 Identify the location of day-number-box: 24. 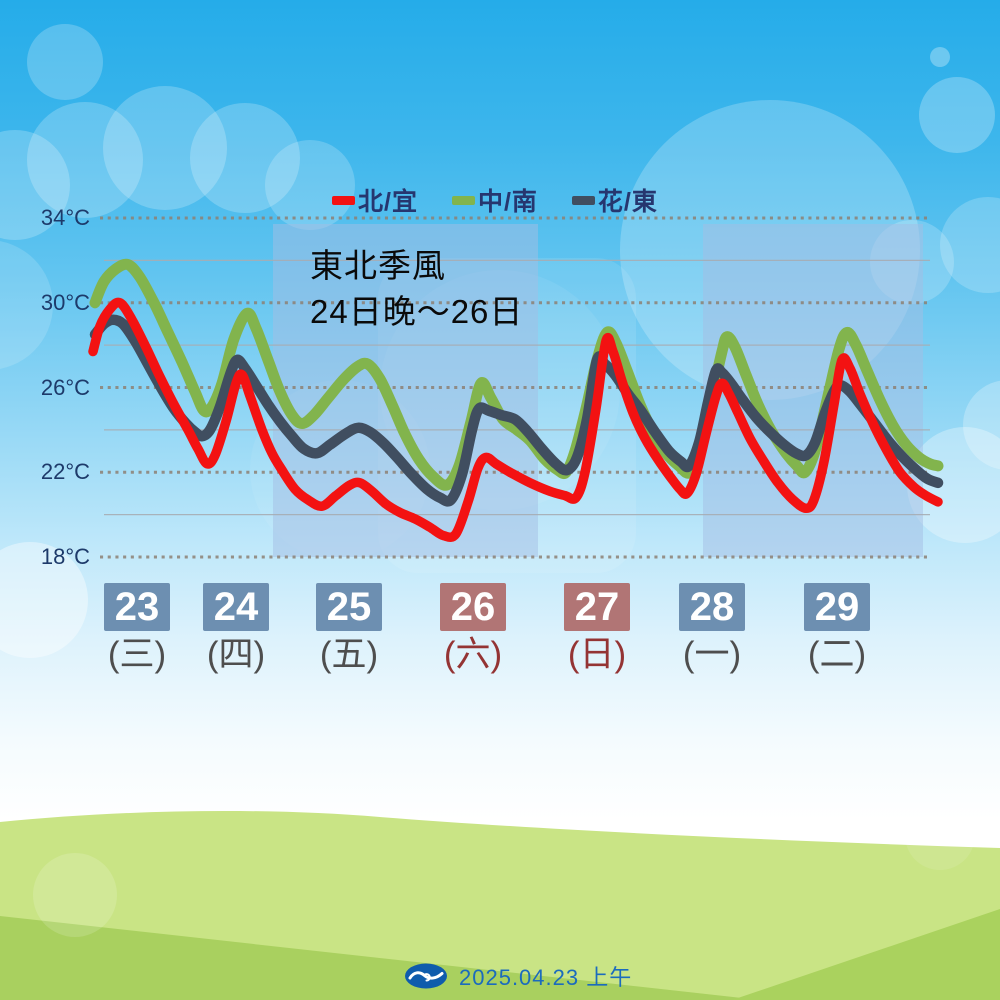
(236, 607).